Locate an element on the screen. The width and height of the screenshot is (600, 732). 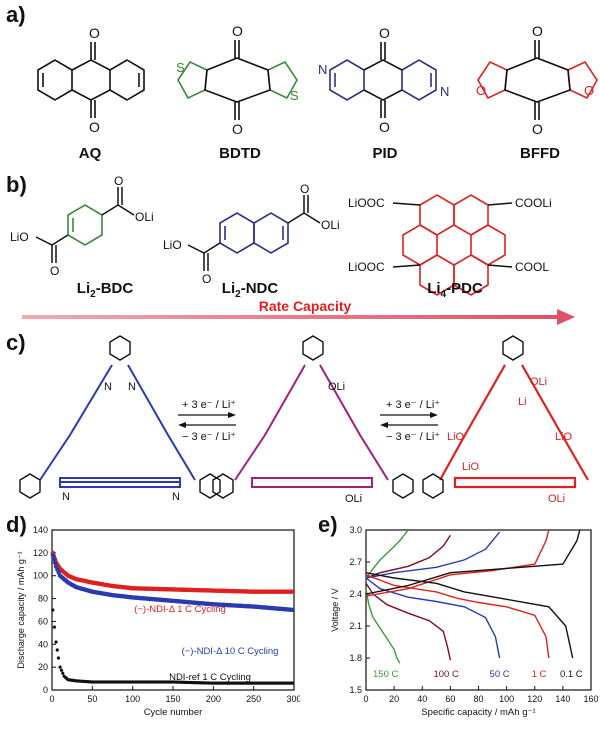
y-axis-label: Voltage / V is located at coordinates (335, 610).